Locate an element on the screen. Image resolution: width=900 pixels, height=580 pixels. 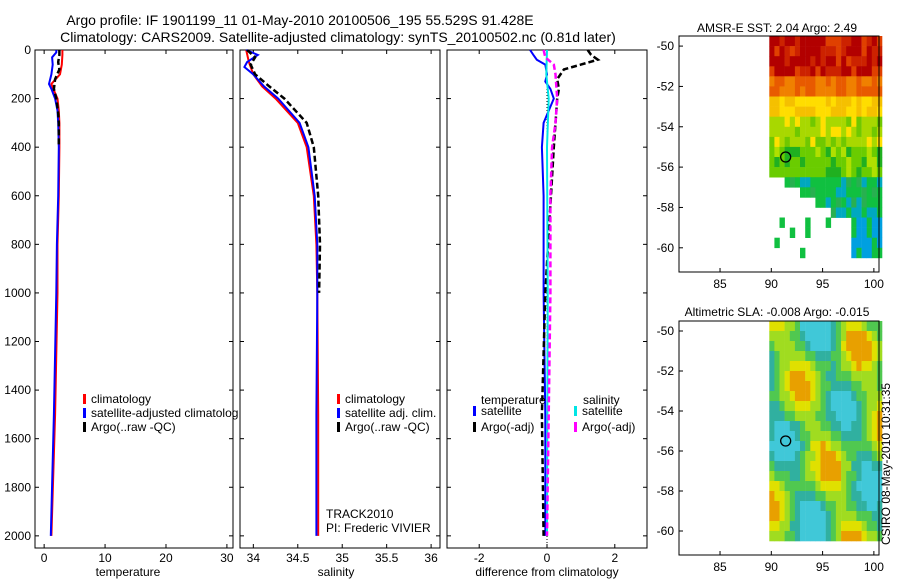
salinity-legend-label: climatology is located at coordinates (375, 399).